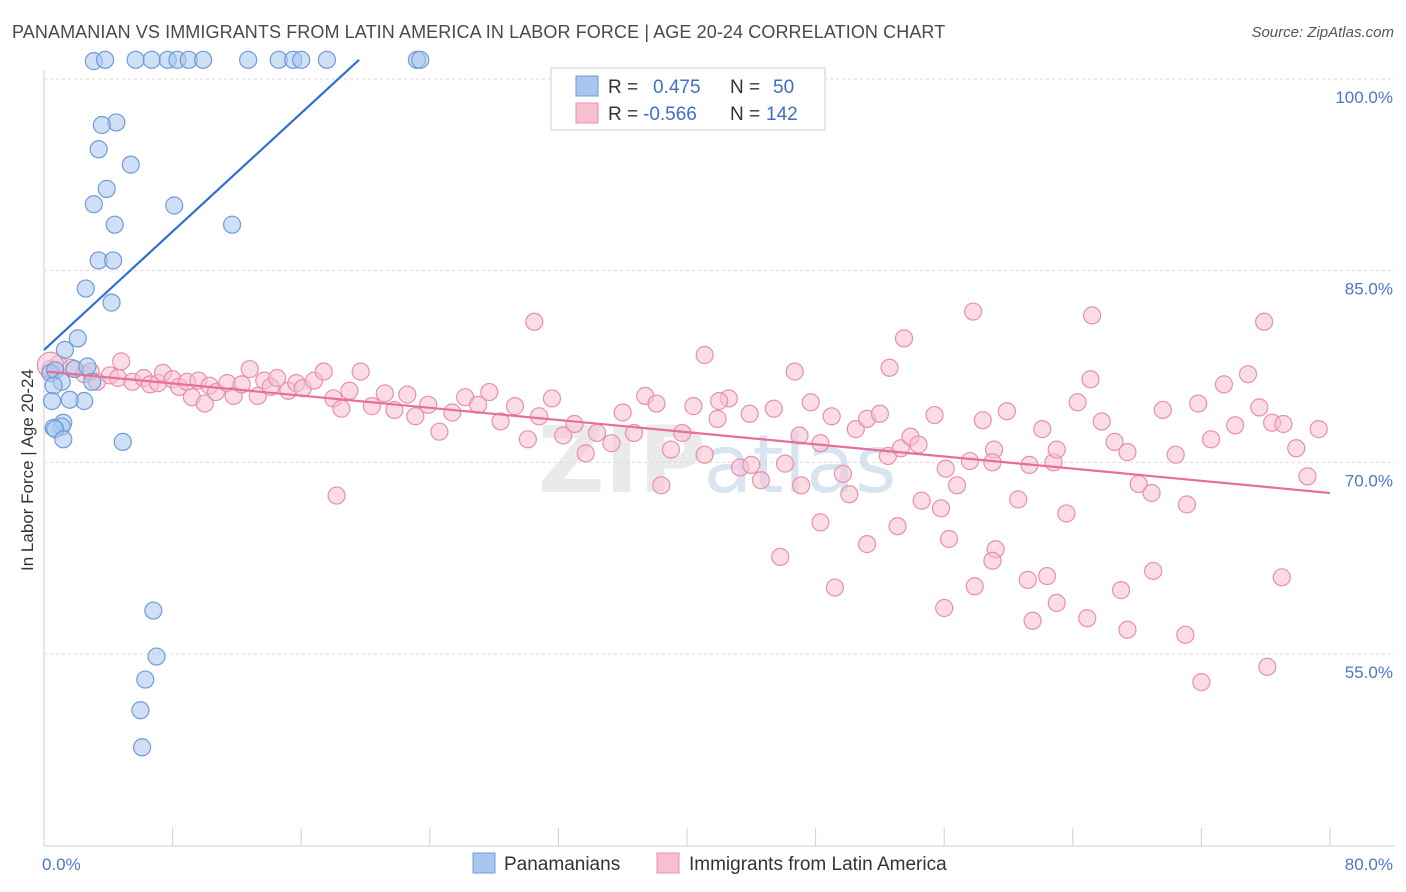 The width and height of the screenshot is (1406, 892). Describe the element at coordinates (1369, 289) in the screenshot. I see `y-tick-label: 85.0%` at that location.